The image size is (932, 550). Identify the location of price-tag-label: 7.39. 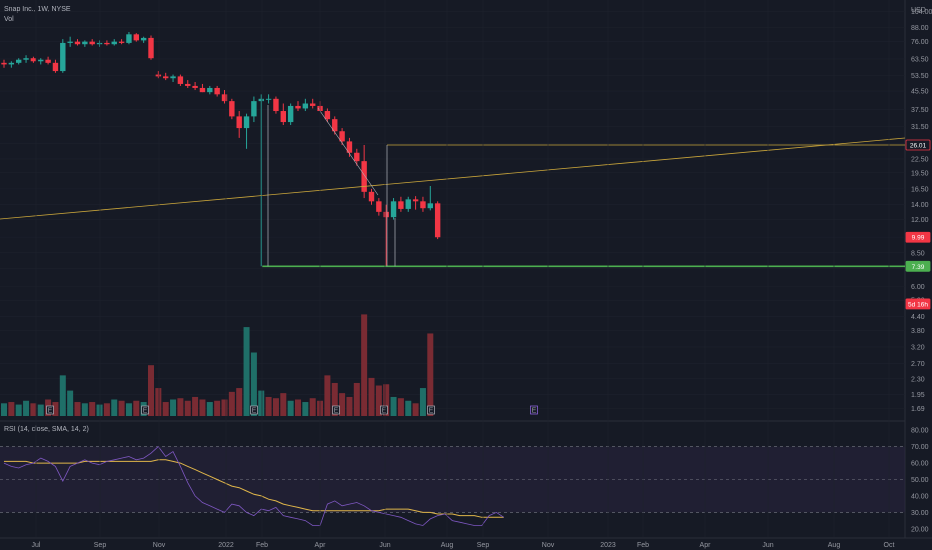
(918, 267).